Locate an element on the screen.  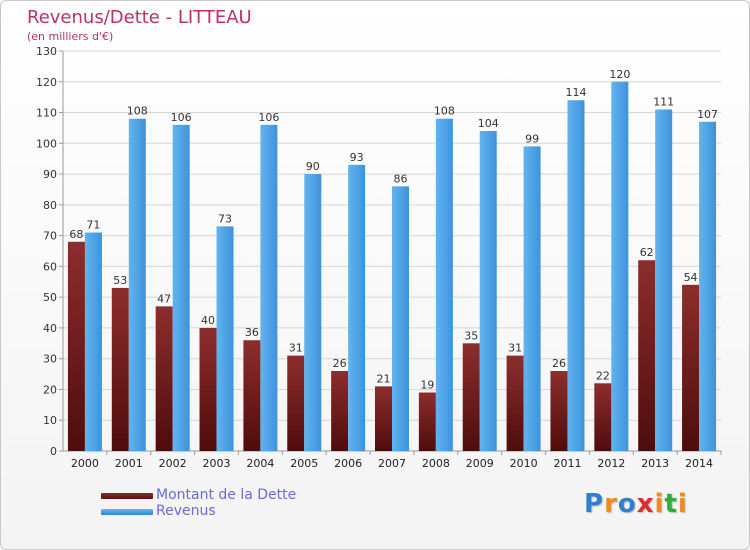
y-tick-label: 130 is located at coordinates (46, 51).